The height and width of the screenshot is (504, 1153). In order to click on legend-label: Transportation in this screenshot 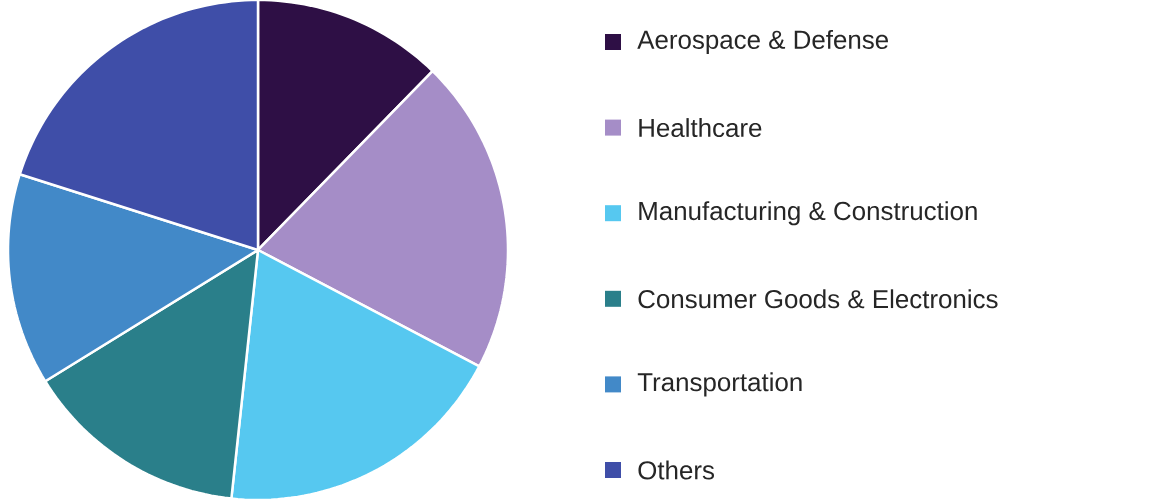, I will do `click(719, 384)`.